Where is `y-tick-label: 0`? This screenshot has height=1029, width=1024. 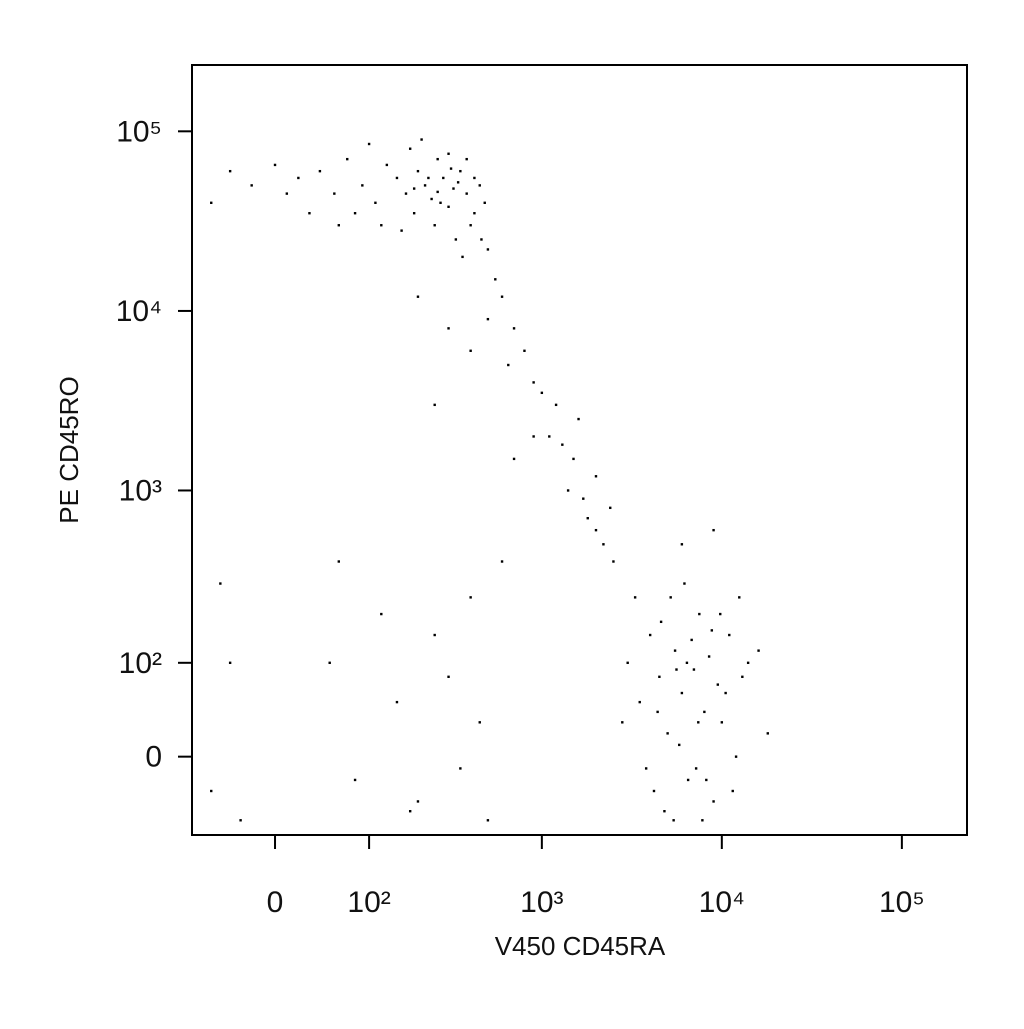 y-tick-label: 0 is located at coordinates (153, 757).